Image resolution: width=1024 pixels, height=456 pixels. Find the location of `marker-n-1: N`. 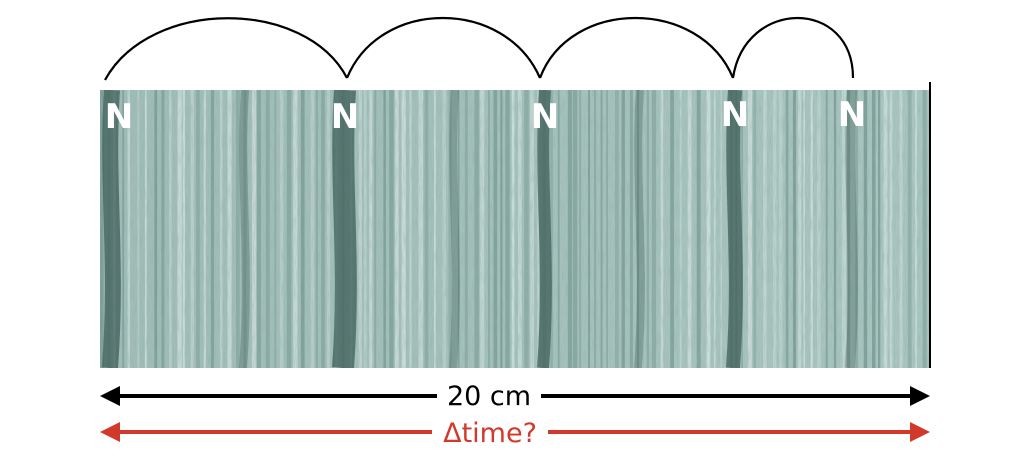

marker-n-1: N is located at coordinates (119, 117).